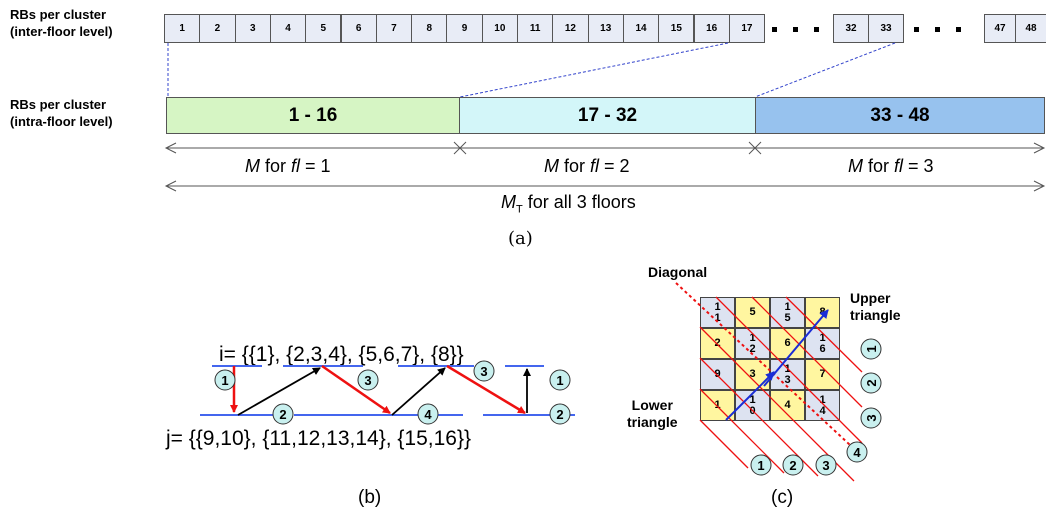 This screenshot has height=517, width=1046. What do you see at coordinates (792, 465) in the screenshot?
I see `bottom-circle-label: 2` at bounding box center [792, 465].